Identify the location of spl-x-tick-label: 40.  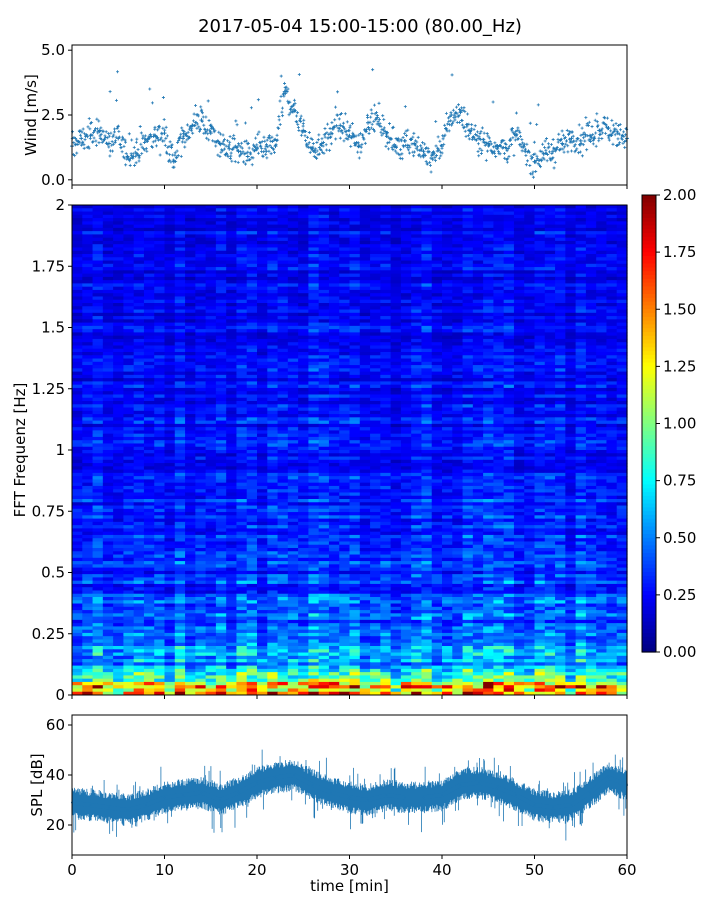
(441, 870).